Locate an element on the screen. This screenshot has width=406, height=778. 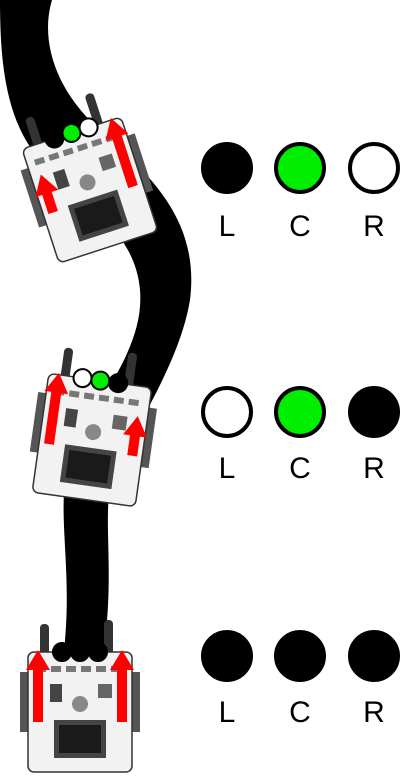
robot-middle is located at coordinates (93, 427).